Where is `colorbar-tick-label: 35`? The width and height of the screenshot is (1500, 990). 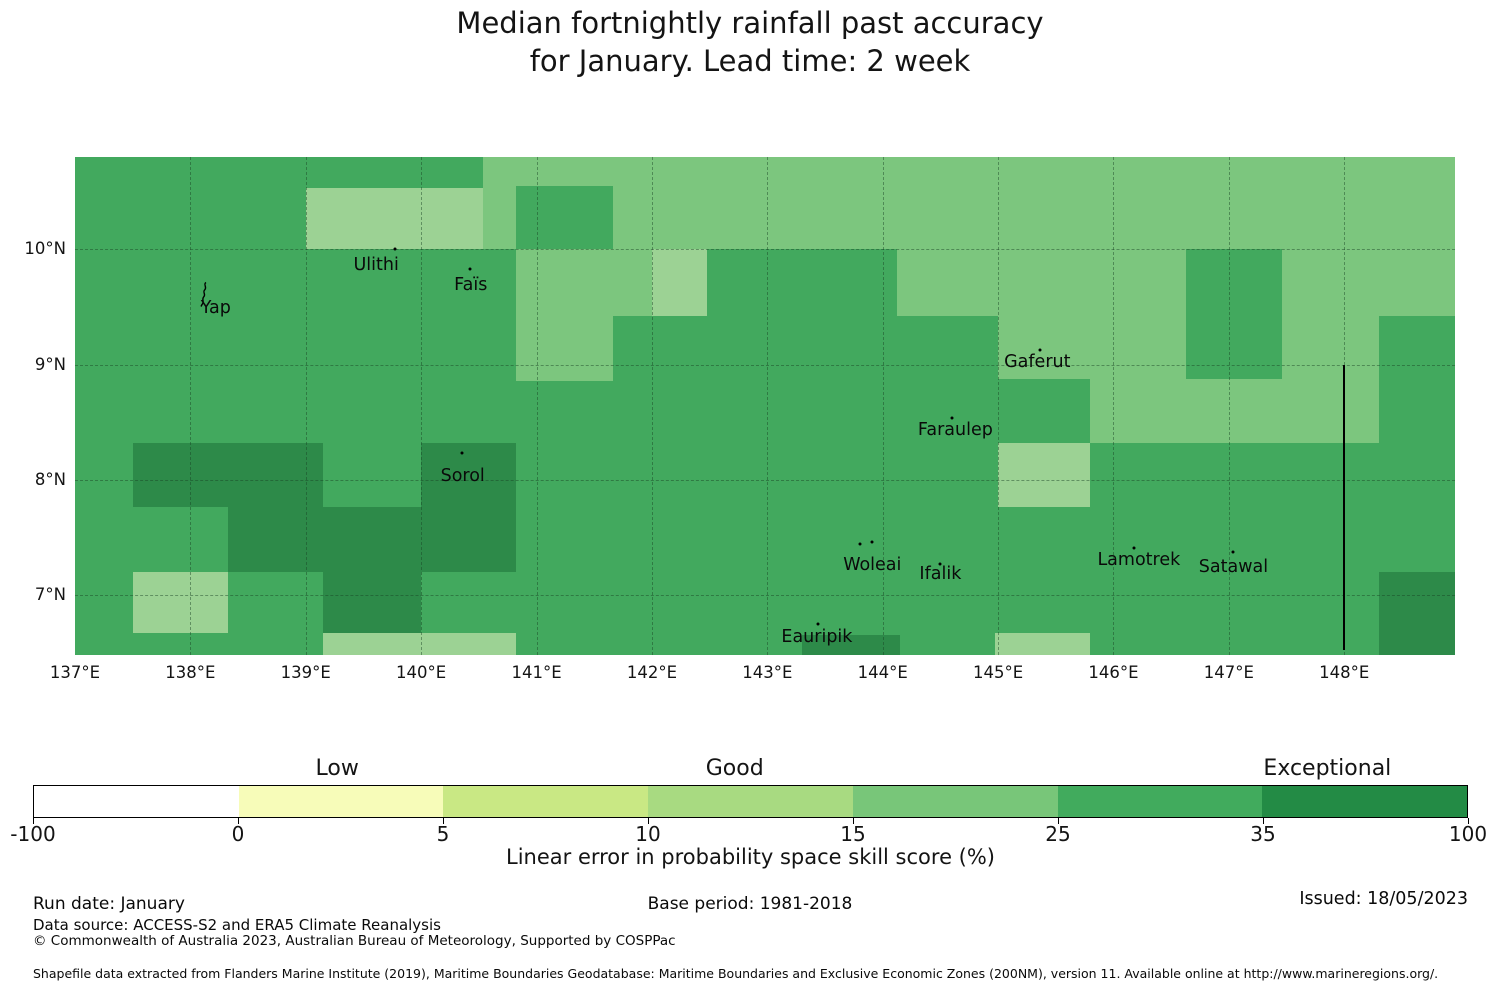
colorbar-tick-label: 35 is located at coordinates (1263, 834).